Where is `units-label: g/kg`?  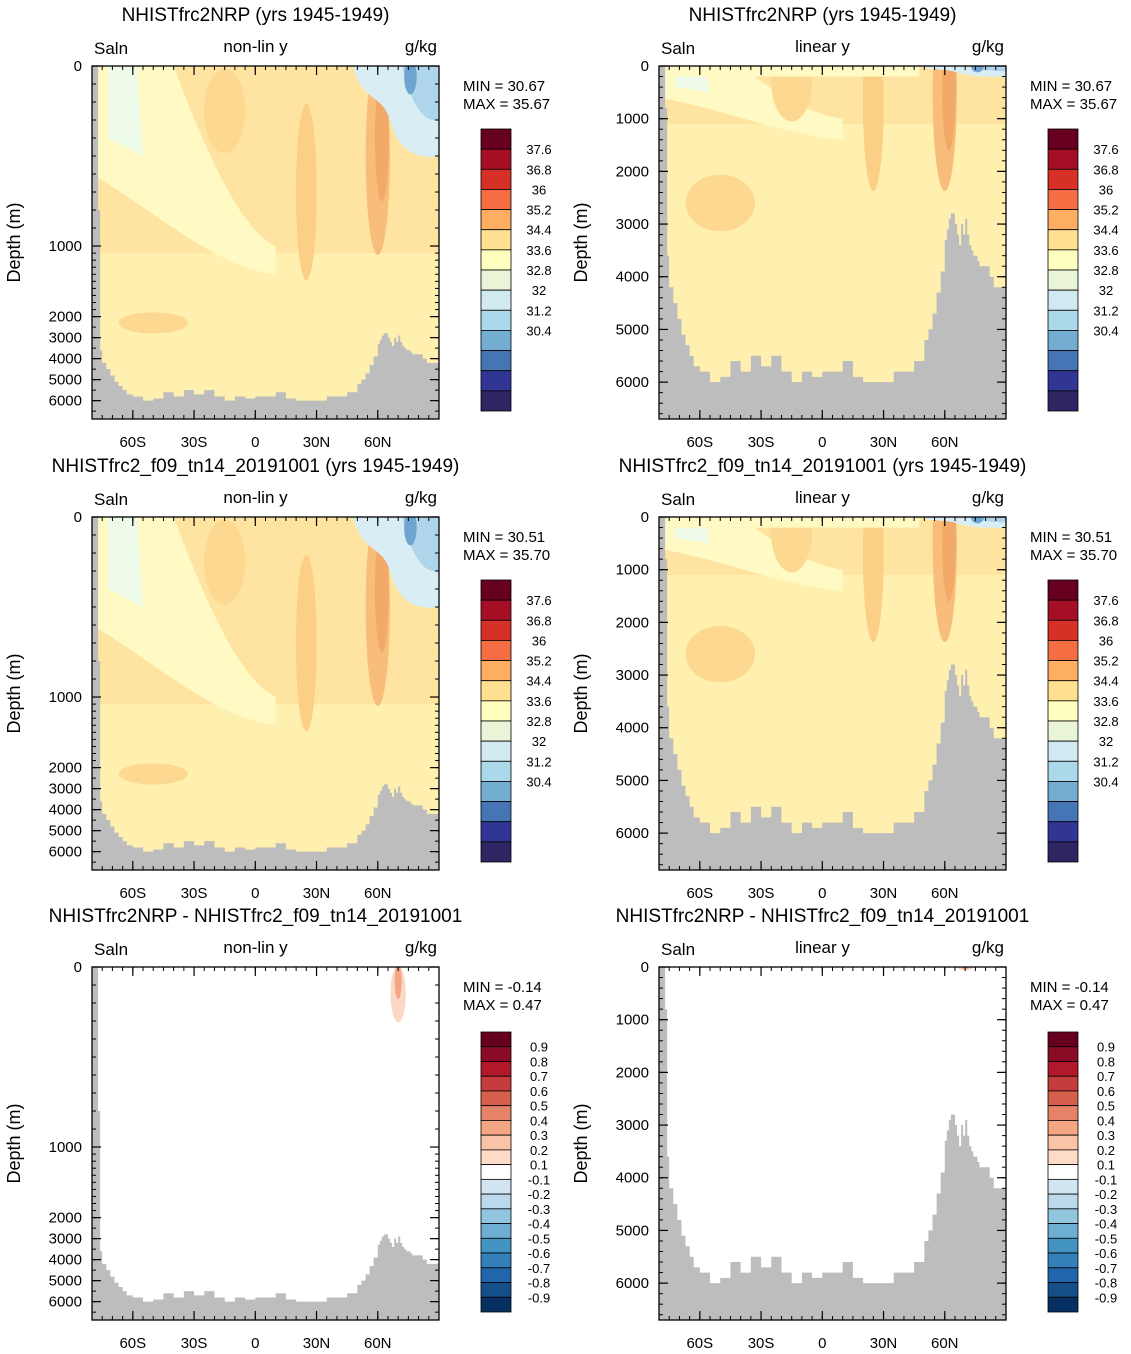 units-label: g/kg is located at coordinates (421, 497).